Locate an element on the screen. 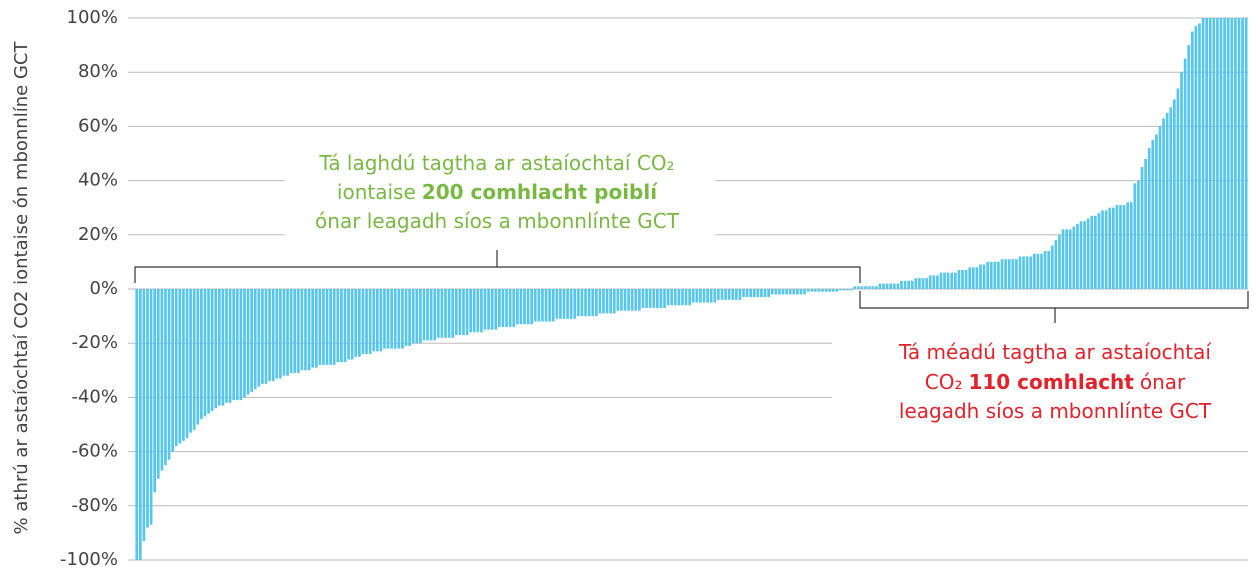  annotation-line: Tá méadú tagtha ar astaíochtaí is located at coordinates (1055, 352).